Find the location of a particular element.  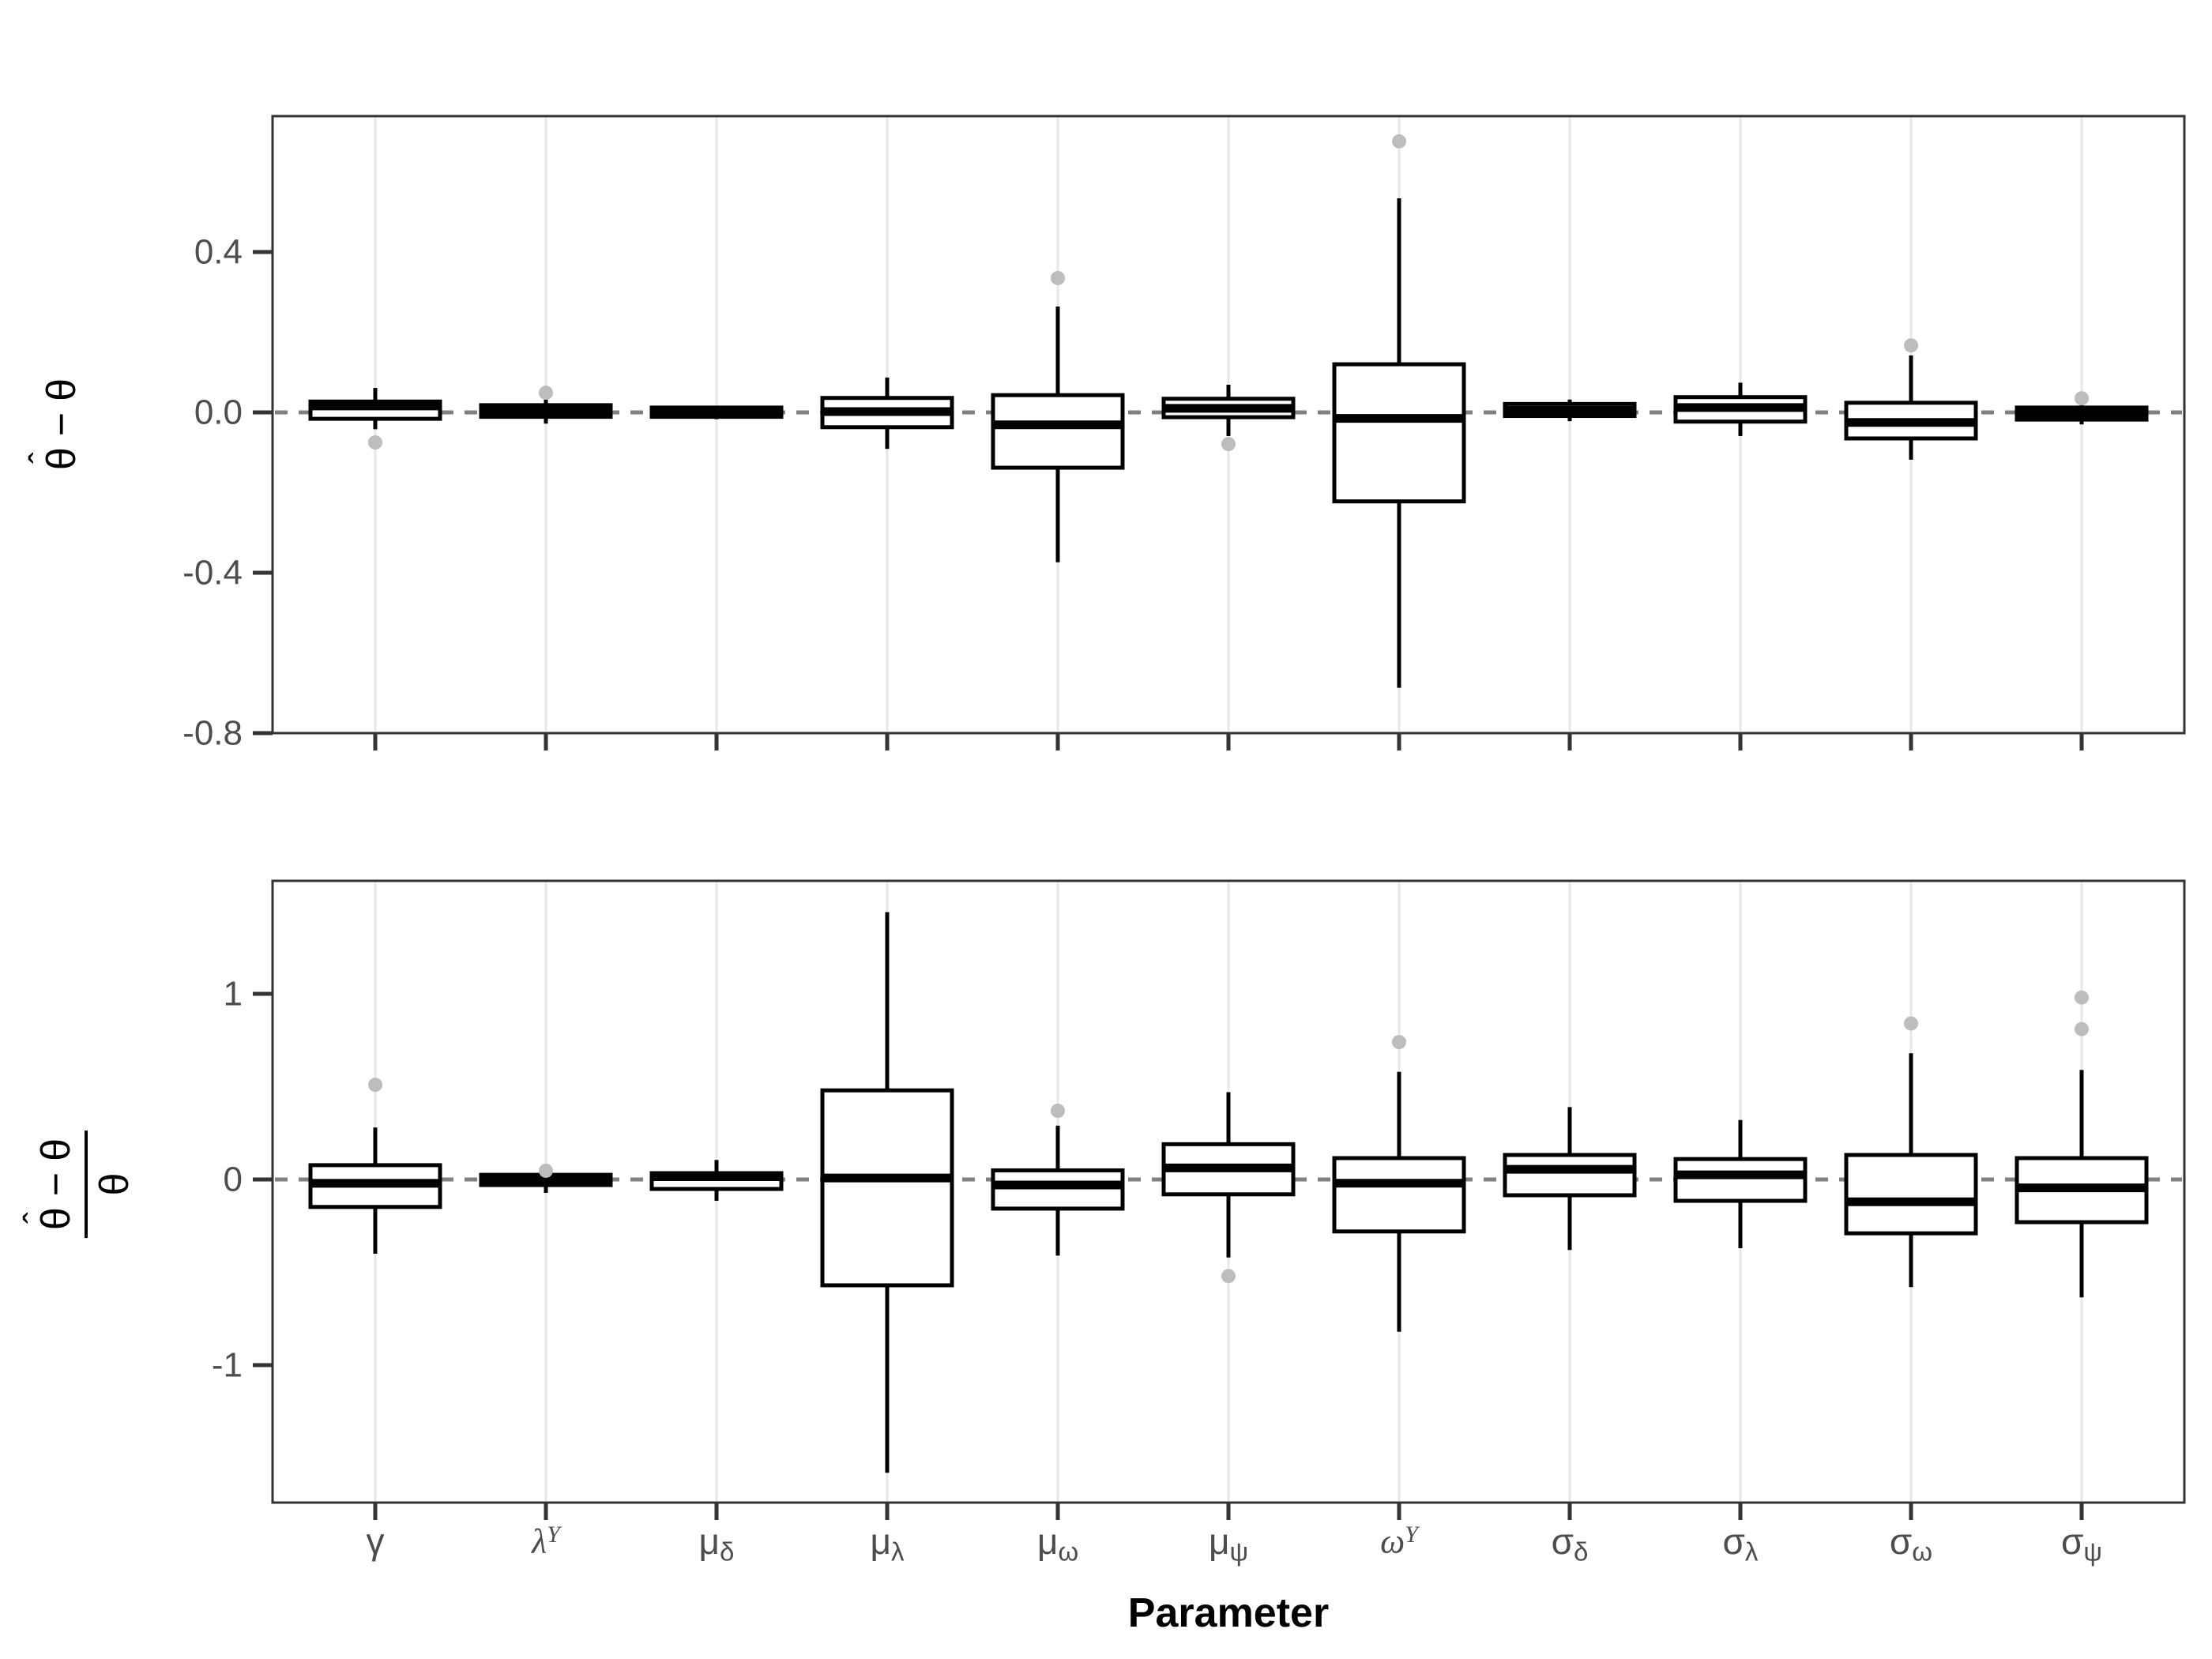

fraction-denominator: θ is located at coordinates (114, 1184).